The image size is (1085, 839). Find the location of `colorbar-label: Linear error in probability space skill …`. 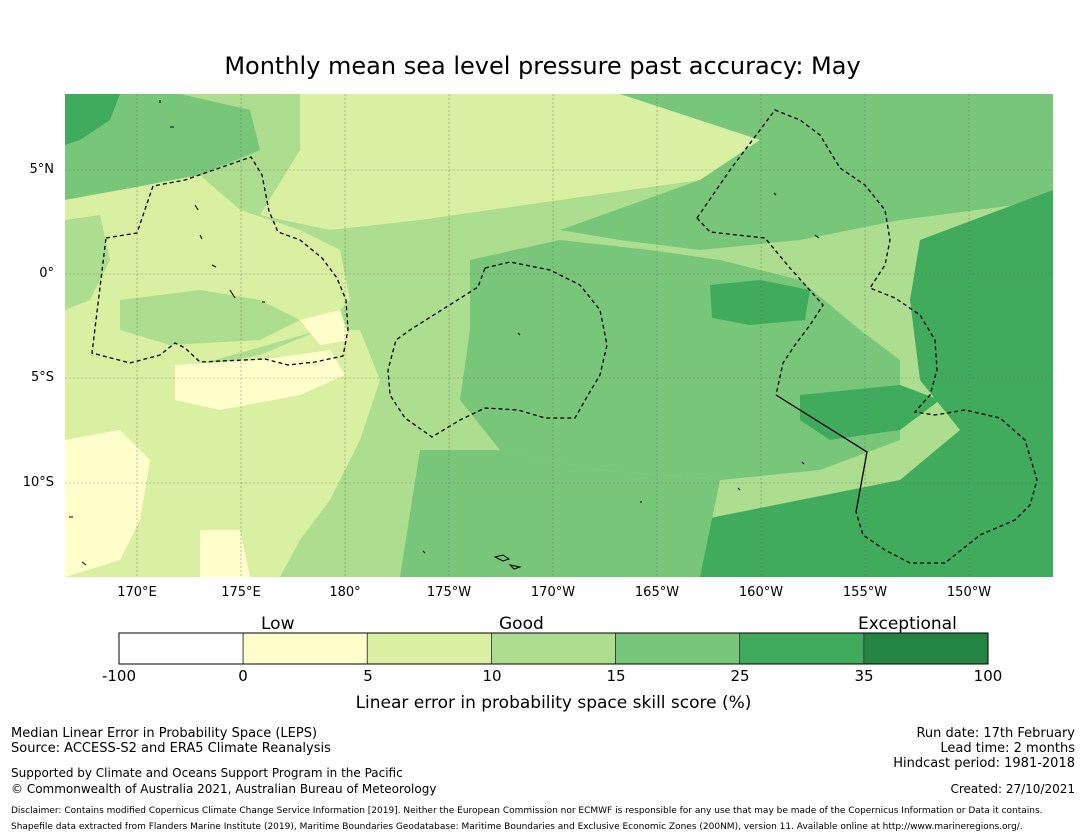

colorbar-label: Linear error in probability space skill … is located at coordinates (553, 703).